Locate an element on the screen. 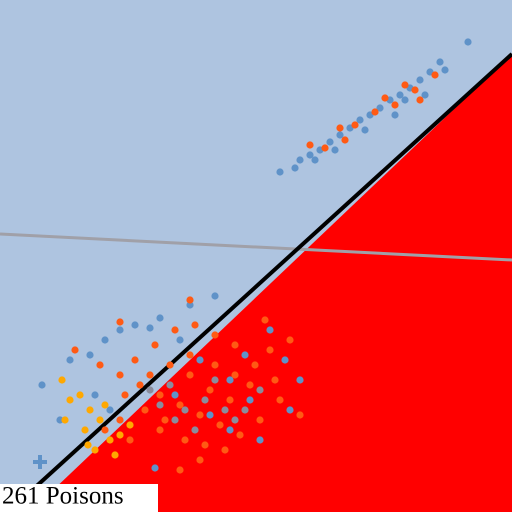 The width and height of the screenshot is (512, 512). label-box is located at coordinates (79, 498).